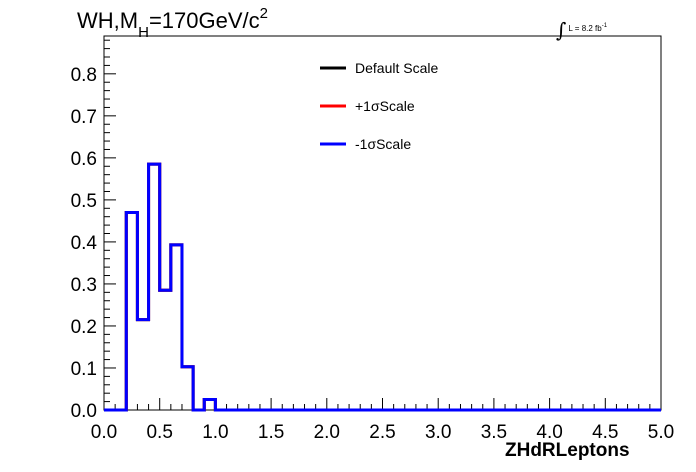 Image resolution: width=696 pixels, height=472 pixels. Describe the element at coordinates (84, 411) in the screenshot. I see `y-tick-label: 0.0` at that location.